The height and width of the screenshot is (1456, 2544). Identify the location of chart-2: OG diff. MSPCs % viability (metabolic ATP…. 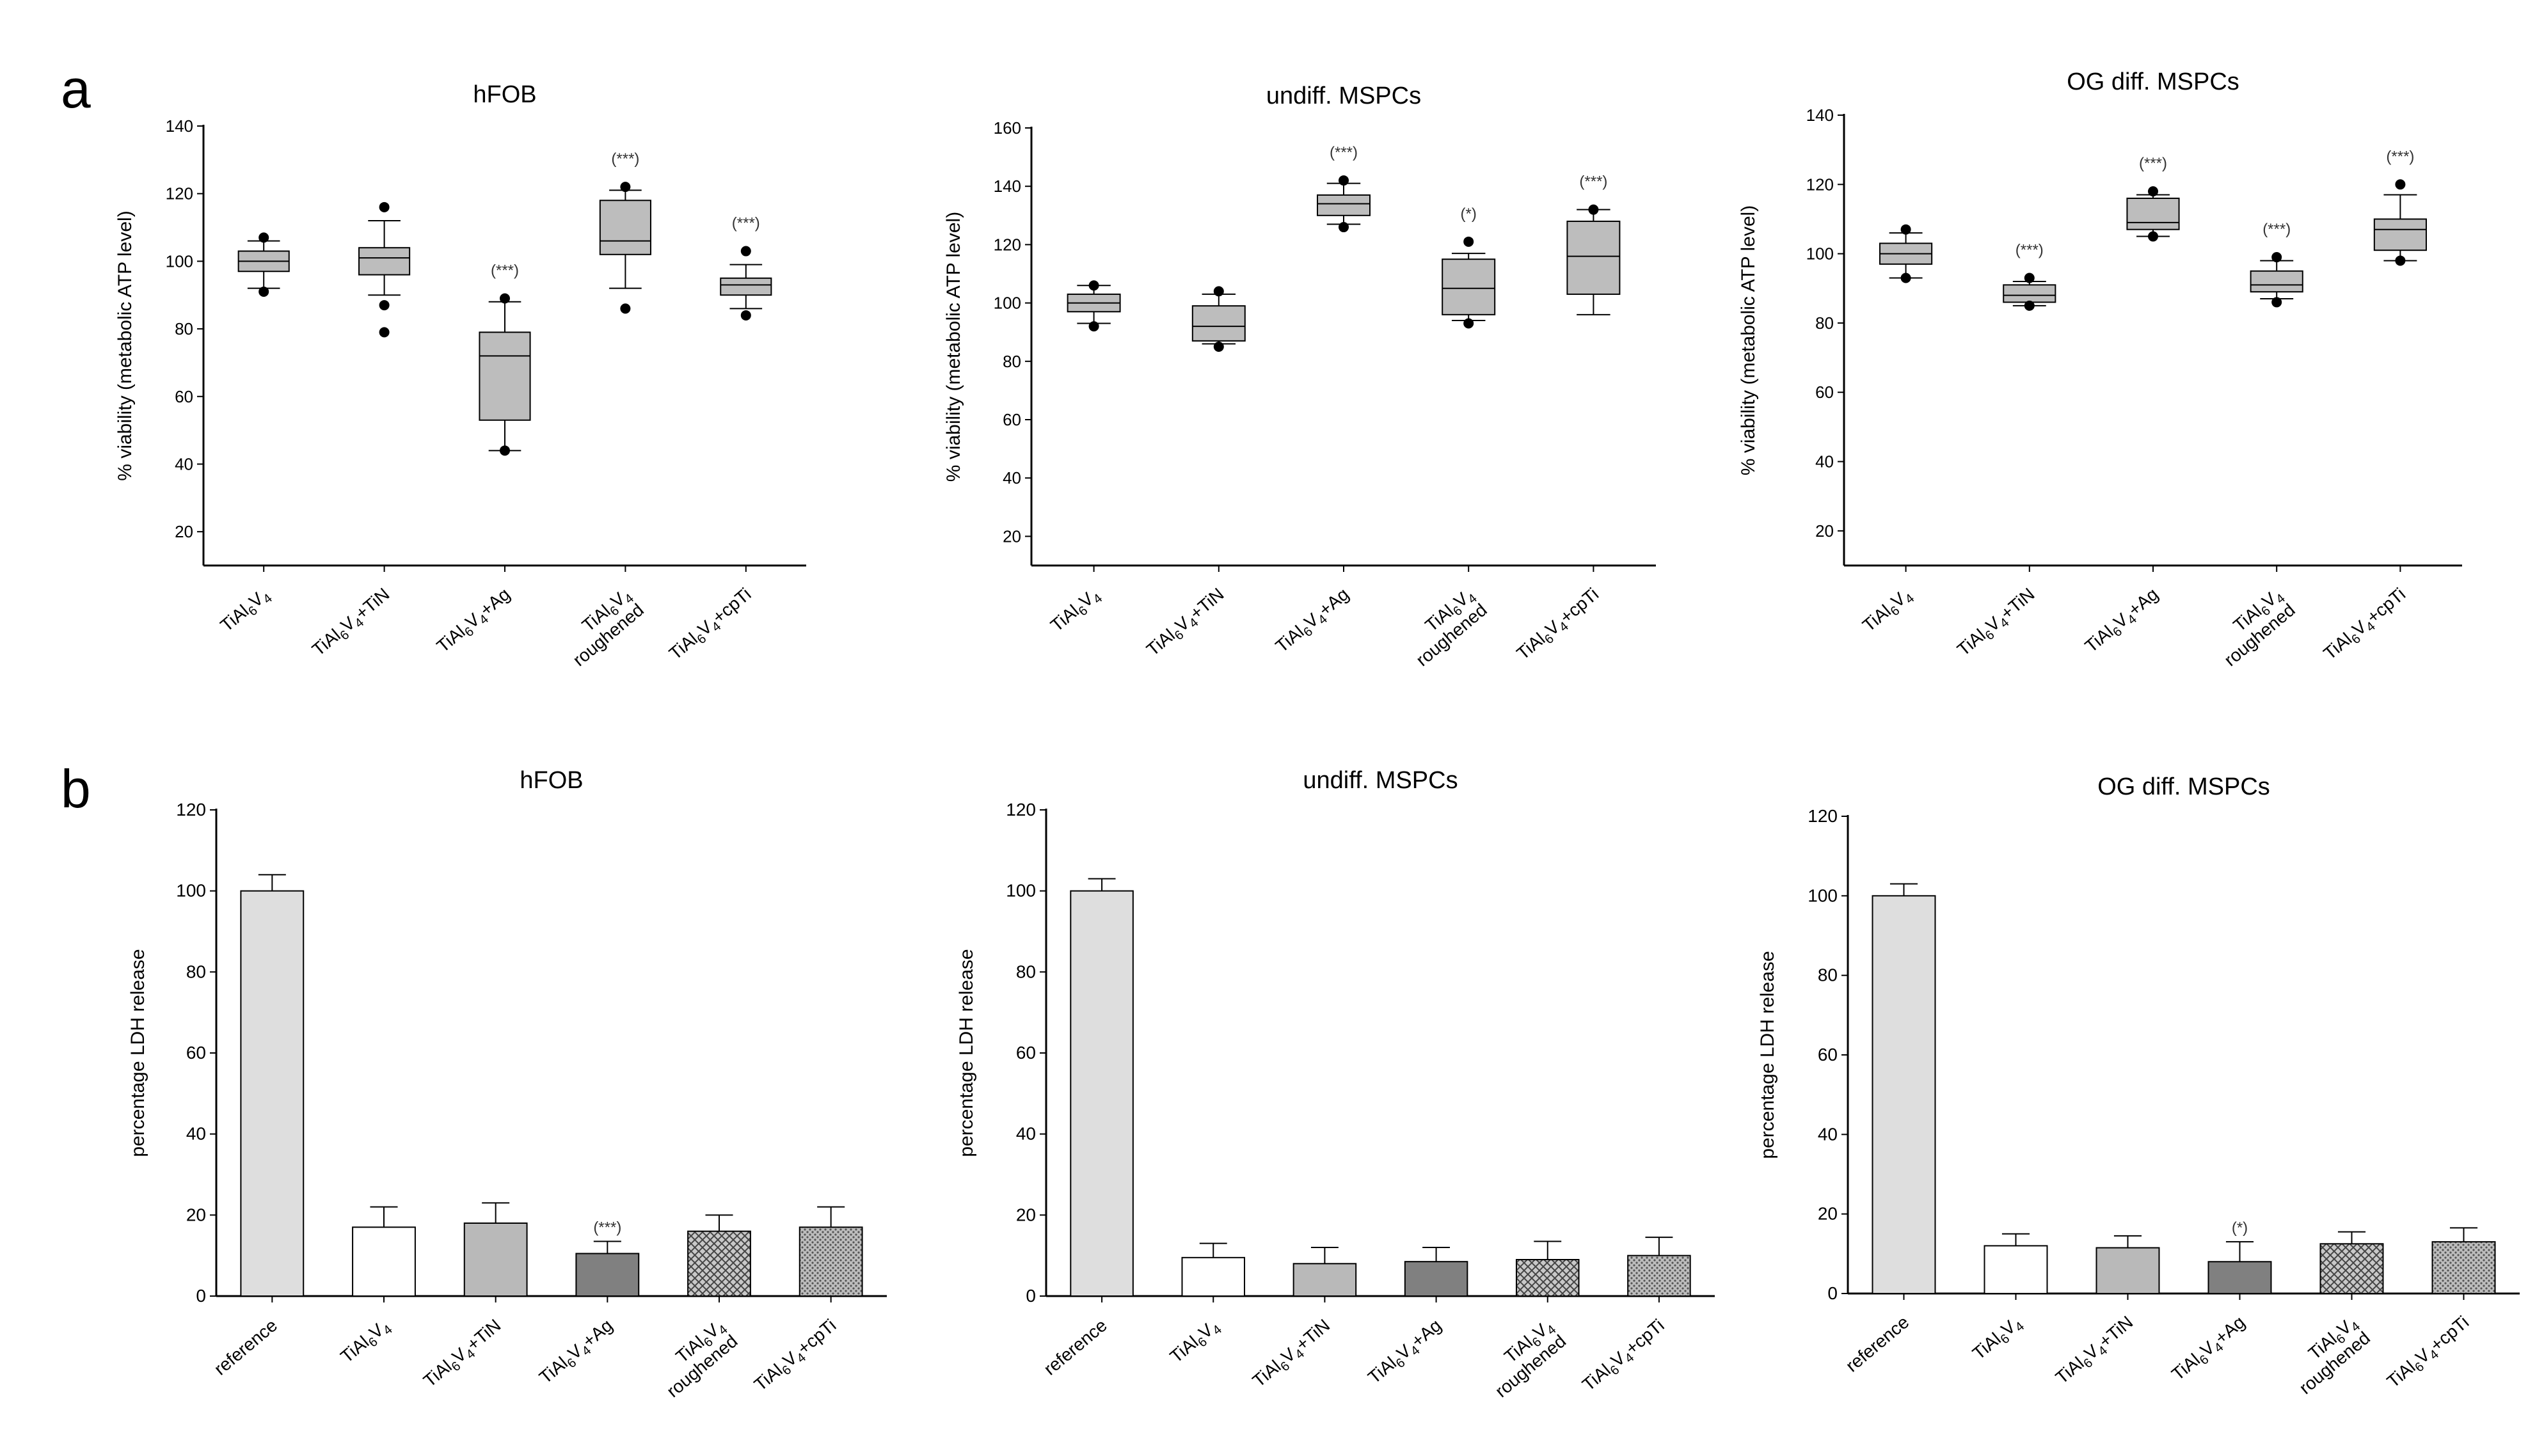
(2100, 369).